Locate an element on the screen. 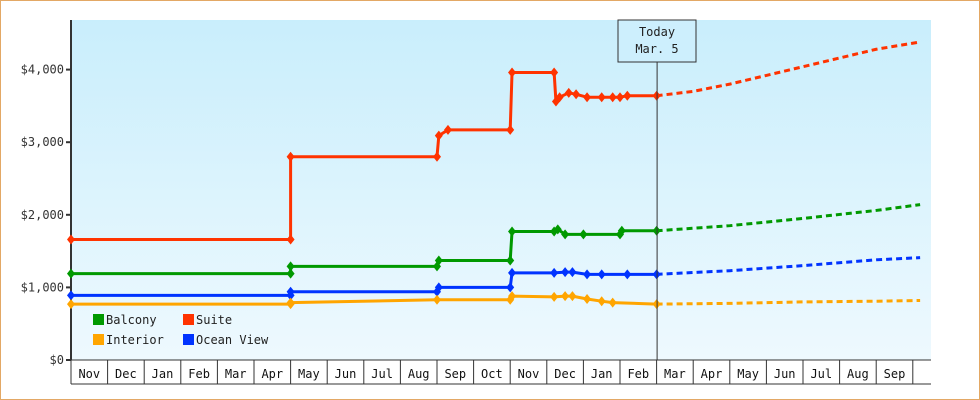 This screenshot has height=400, width=980. legend-label: Interior is located at coordinates (135, 340).